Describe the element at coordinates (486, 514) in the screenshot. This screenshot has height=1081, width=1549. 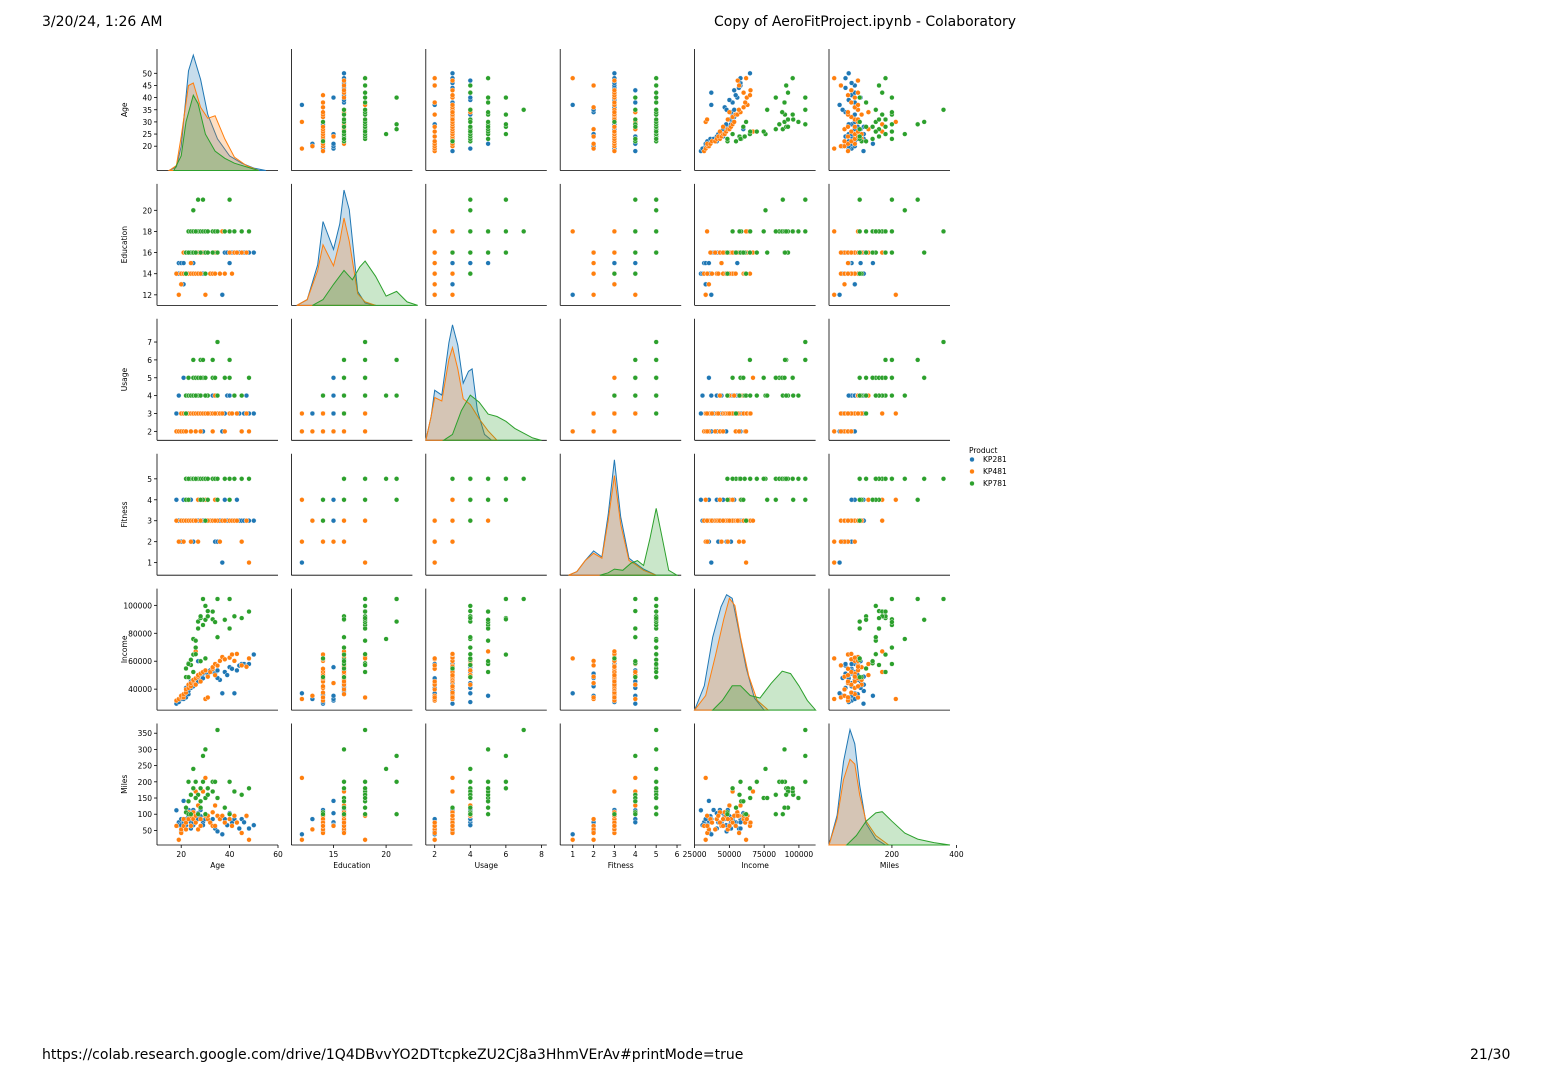
I see `panel-fitness-vs-usage` at that location.